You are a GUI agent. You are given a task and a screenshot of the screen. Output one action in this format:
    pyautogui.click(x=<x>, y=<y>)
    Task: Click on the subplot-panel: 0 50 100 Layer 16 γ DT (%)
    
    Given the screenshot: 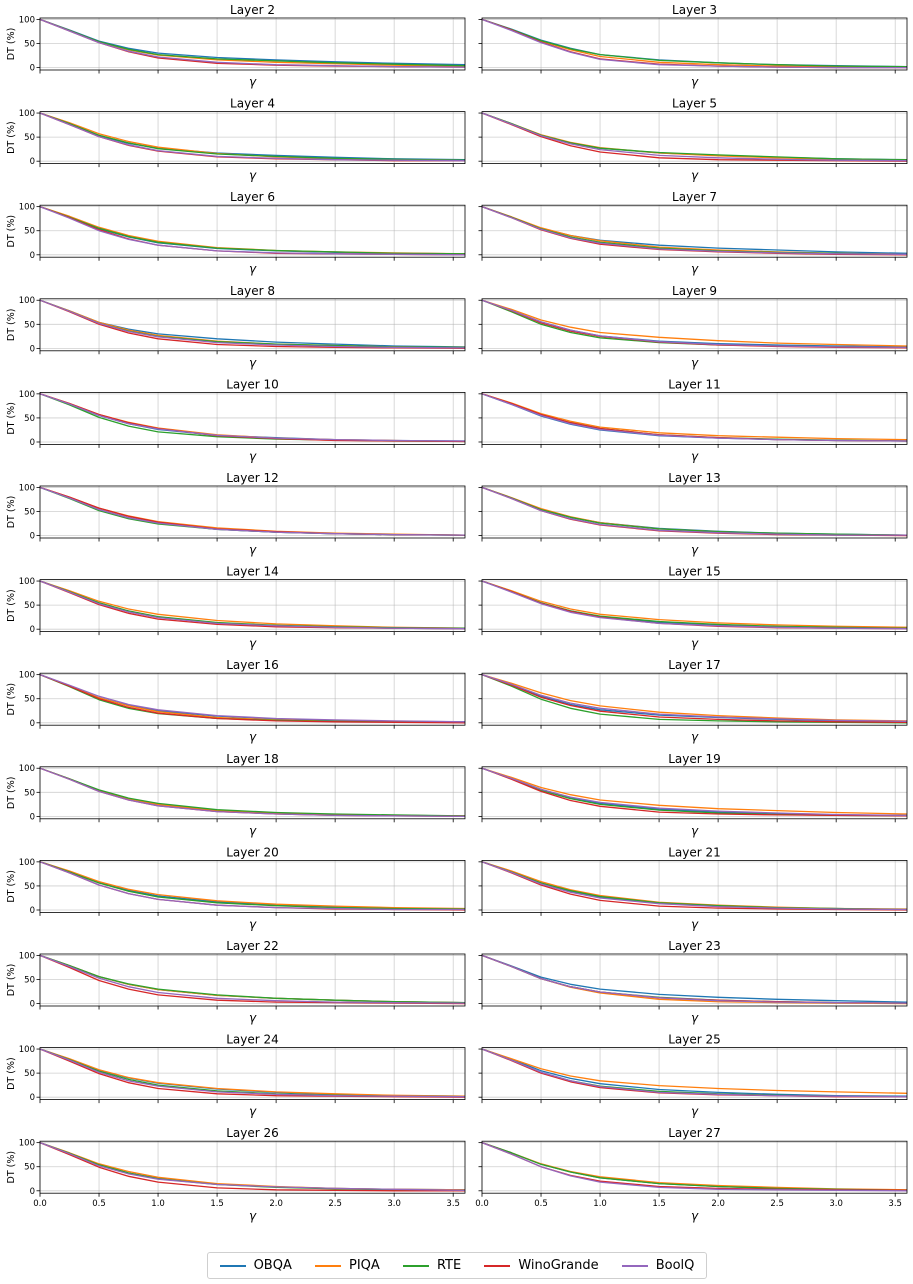 What is the action you would take?
    pyautogui.click(x=236, y=701)
    